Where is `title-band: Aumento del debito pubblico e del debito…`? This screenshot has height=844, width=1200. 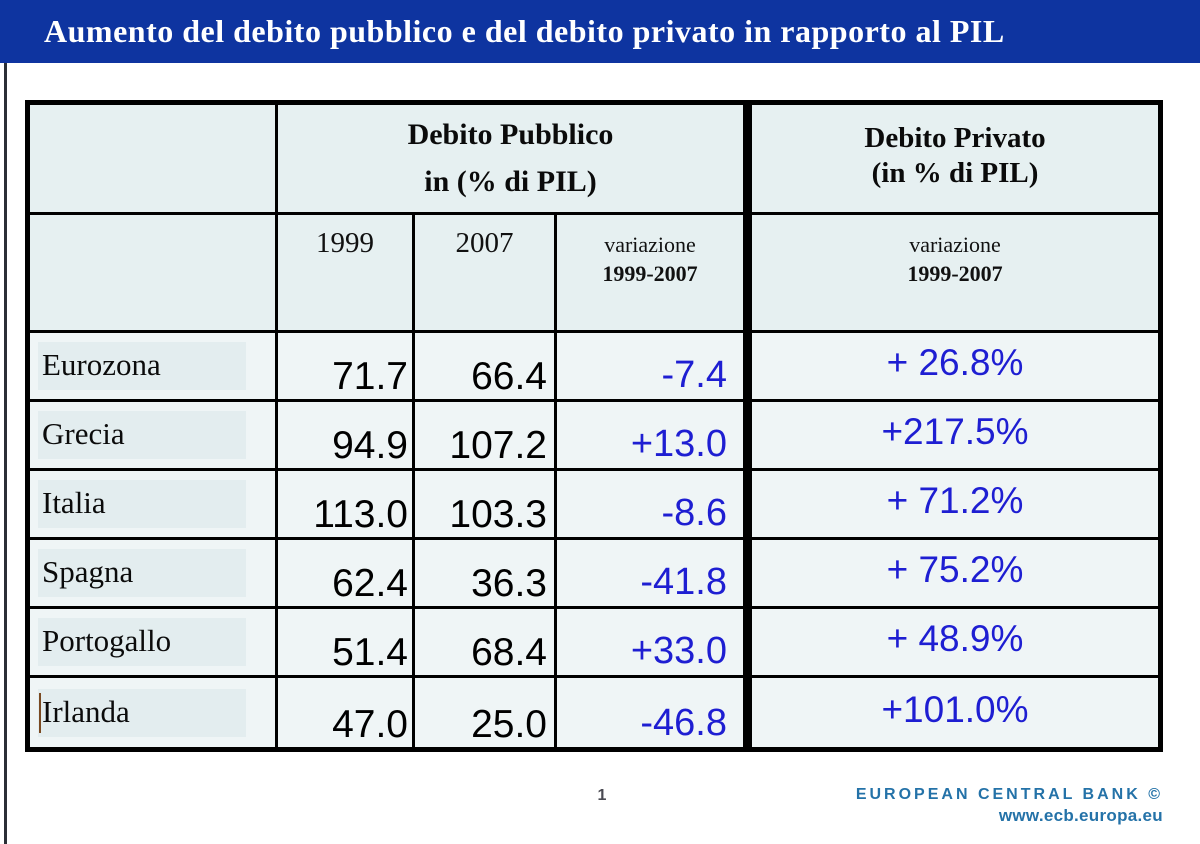 title-band: Aumento del debito pubblico e del debito… is located at coordinates (600, 31).